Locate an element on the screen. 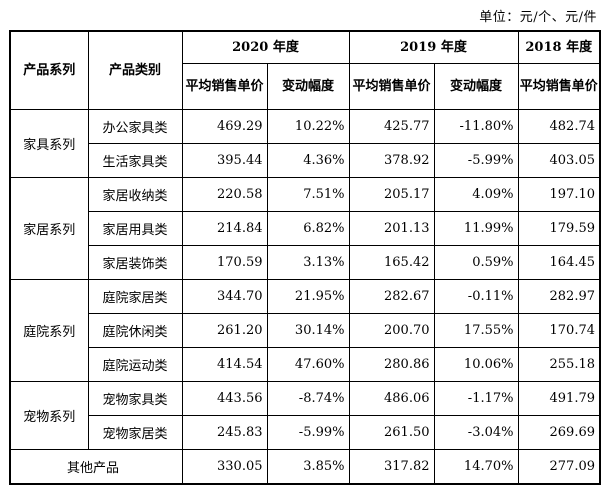  table-row: 庭院休闲类 261.20 30.14% 200.70 17.55% 170.74 is located at coordinates (305, 330).